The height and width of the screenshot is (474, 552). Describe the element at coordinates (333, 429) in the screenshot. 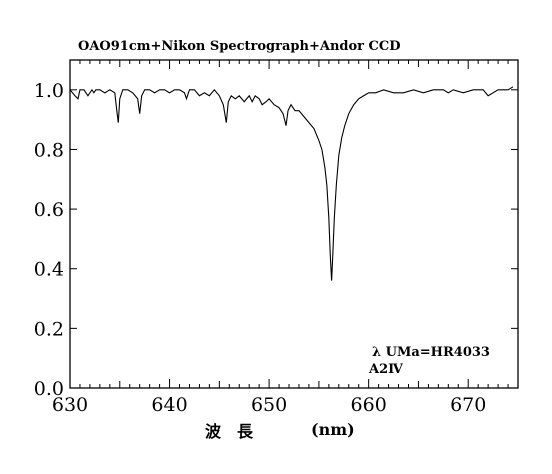

I see `x-axis-unit: (nm)` at that location.